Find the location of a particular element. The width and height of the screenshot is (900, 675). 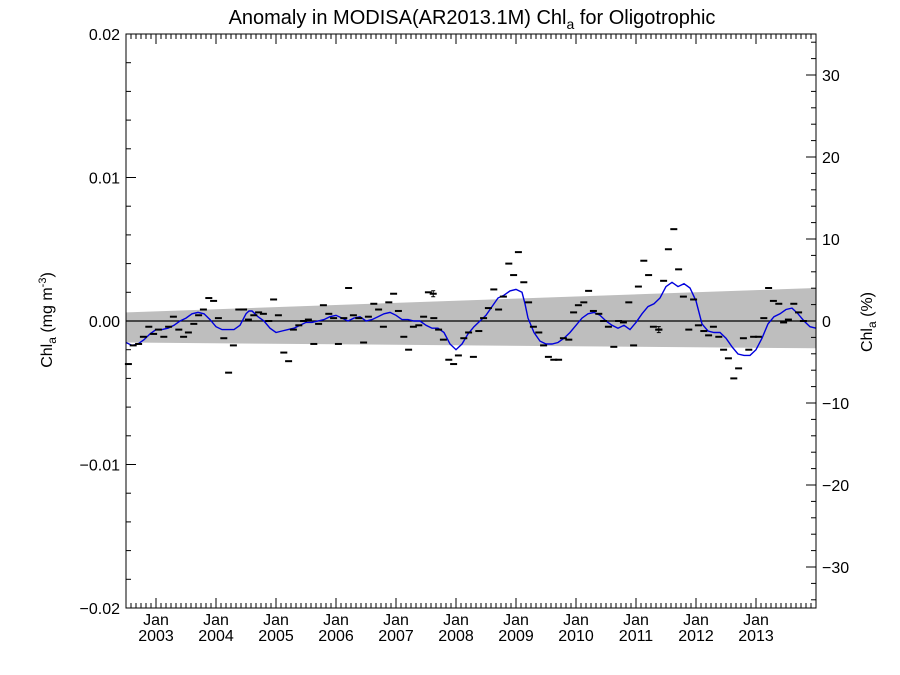

right-y-axis: 30 20 10 0 −10 −20 −30 is located at coordinates (827, 321).